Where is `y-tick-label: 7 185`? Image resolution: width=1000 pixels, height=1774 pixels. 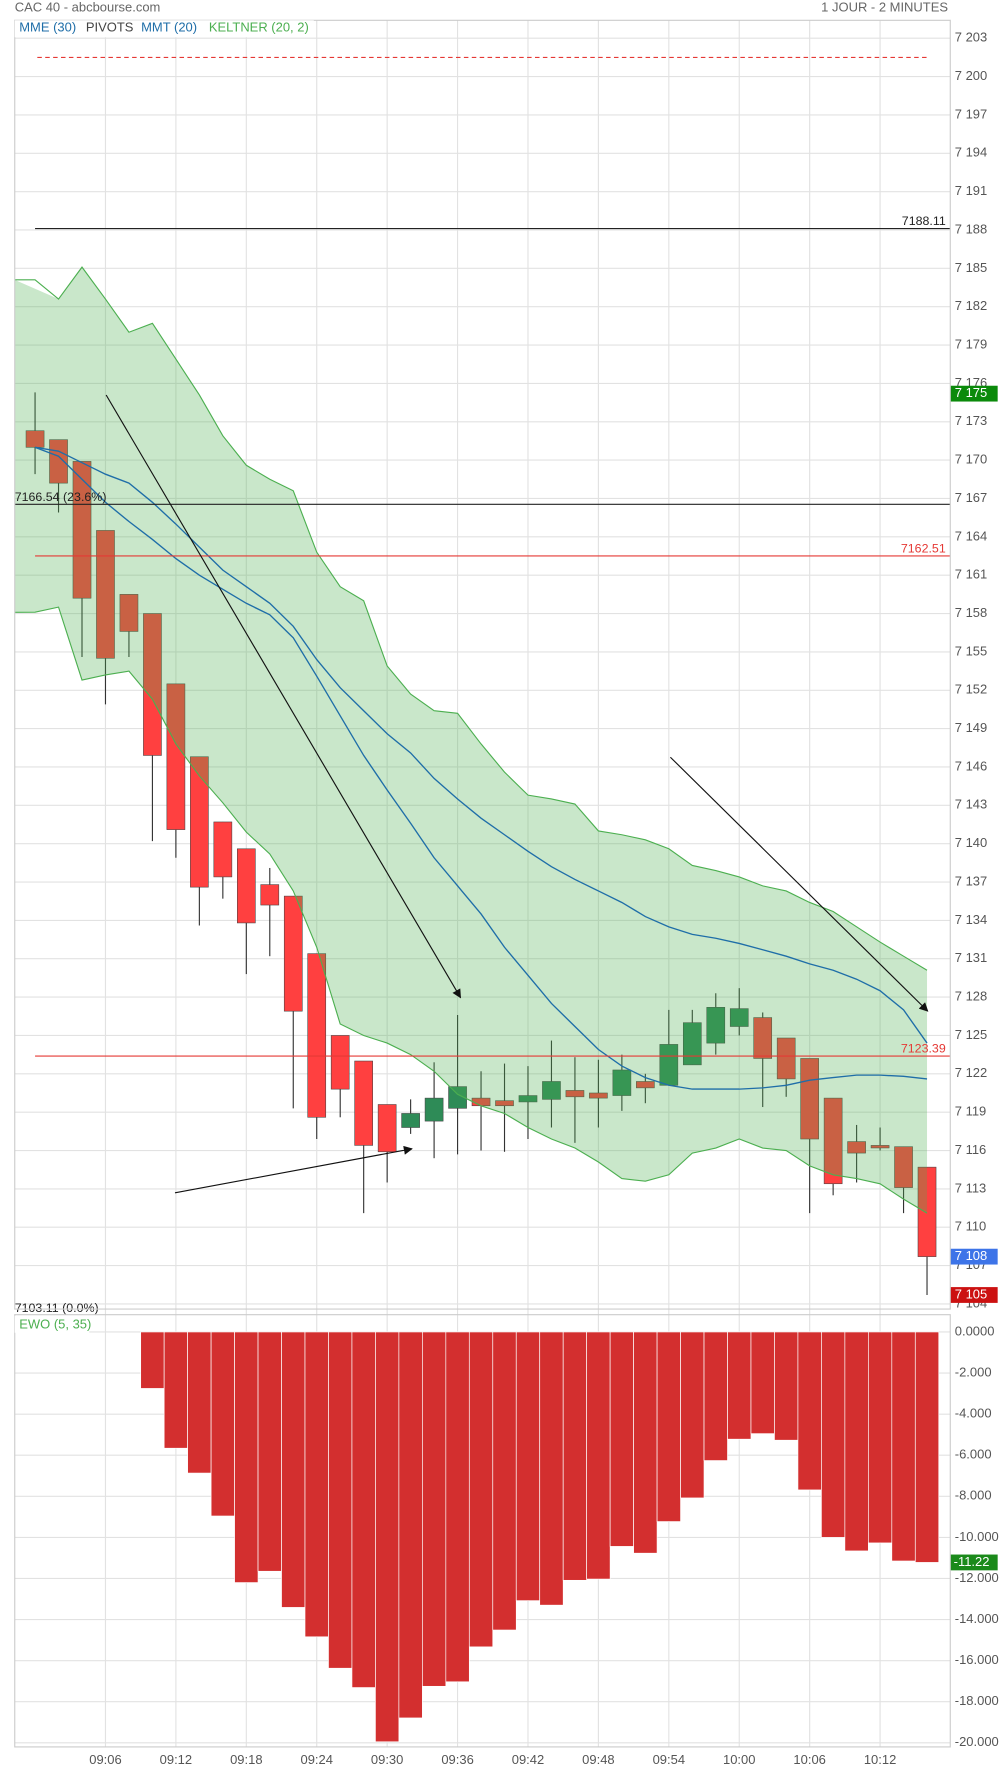
y-tick-label: 7 185 is located at coordinates (971, 267).